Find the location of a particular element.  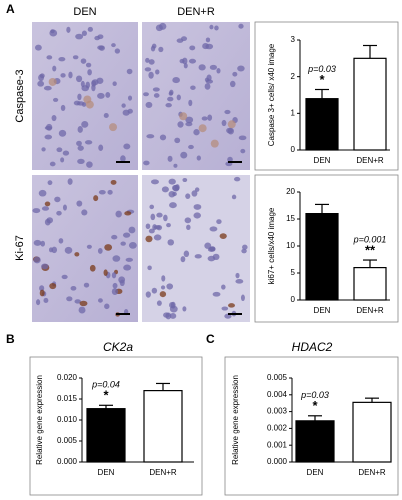

column-header: DEN+R is located at coordinates (196, 12).